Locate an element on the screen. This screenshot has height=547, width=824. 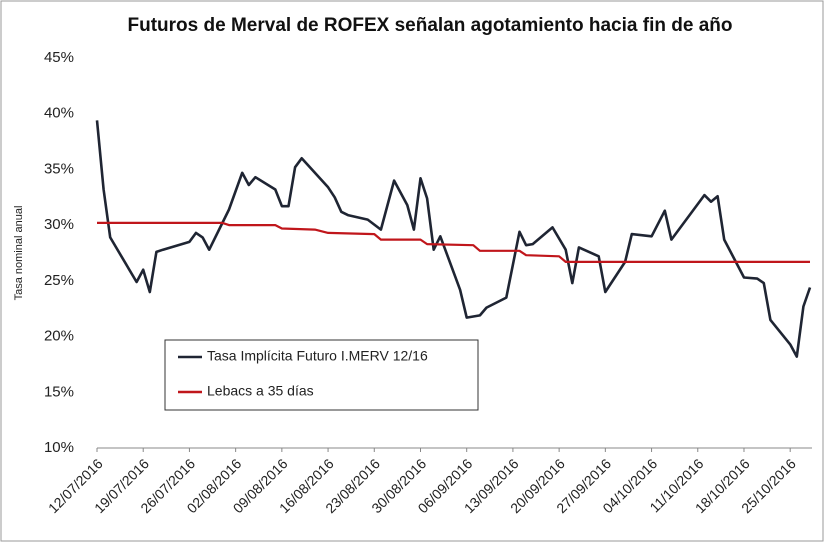
y-axis-label: Tasa nominal anual is located at coordinates (19, 253).